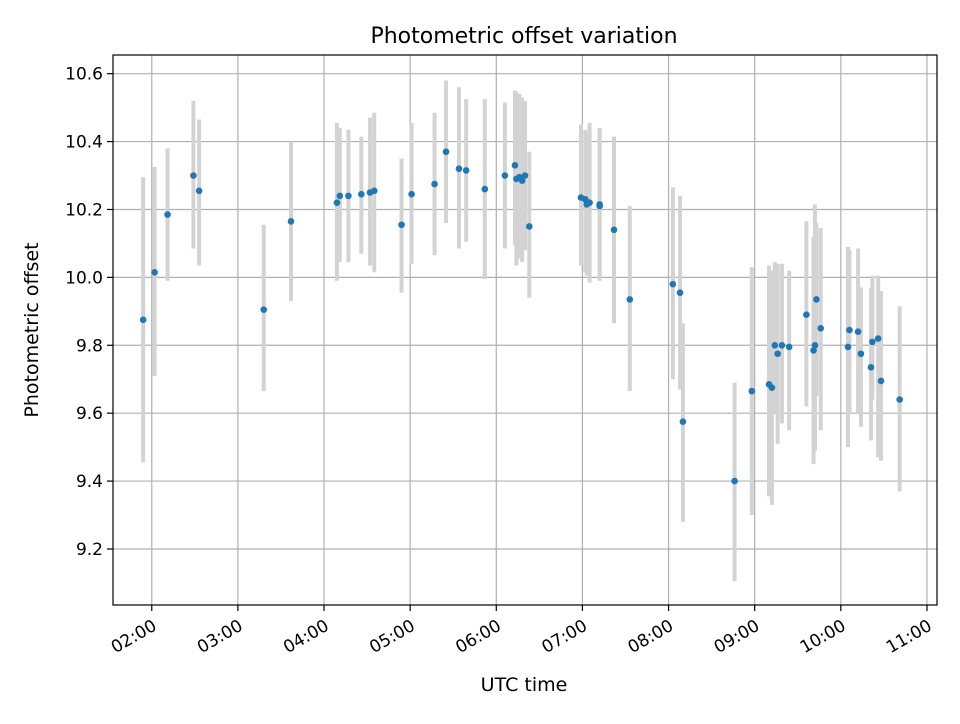  Describe the element at coordinates (89, 550) in the screenshot. I see `y-tick-label: 9.2` at that location.